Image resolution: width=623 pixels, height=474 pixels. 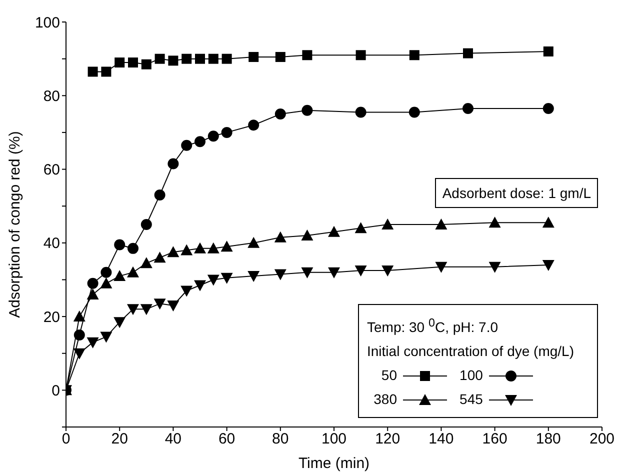 What do you see at coordinates (441, 439) in the screenshot?
I see `x-tick-label: 140` at bounding box center [441, 439].